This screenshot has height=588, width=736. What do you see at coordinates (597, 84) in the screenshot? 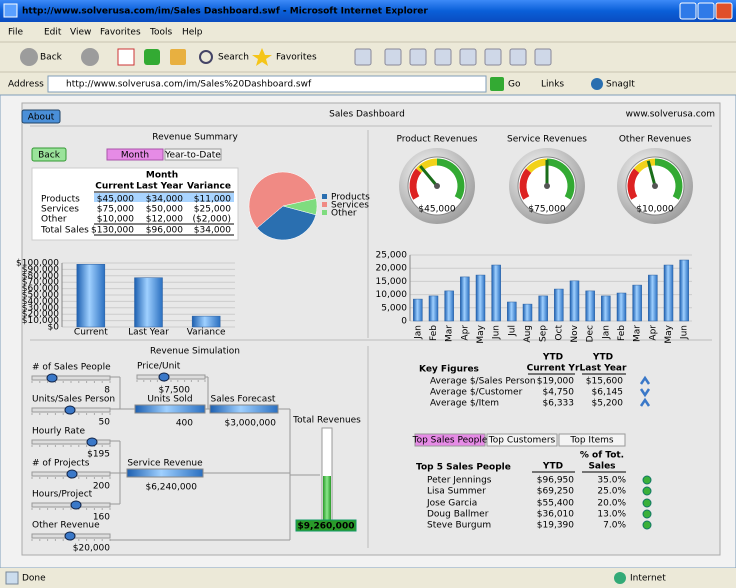
I see `snagit-icon` at bounding box center [597, 84].